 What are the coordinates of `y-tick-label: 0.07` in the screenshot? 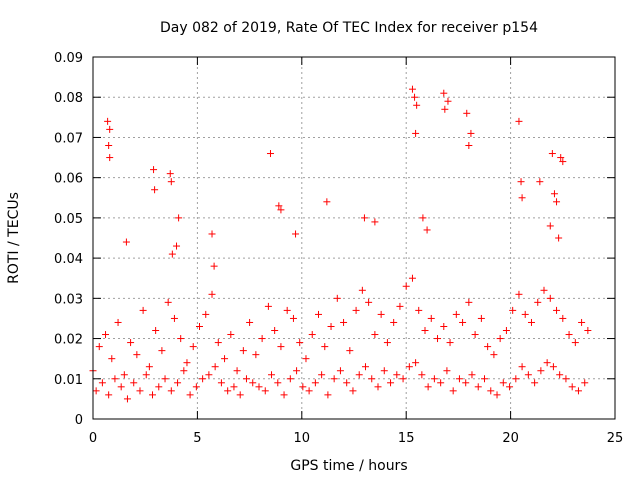 It's located at (68, 138).